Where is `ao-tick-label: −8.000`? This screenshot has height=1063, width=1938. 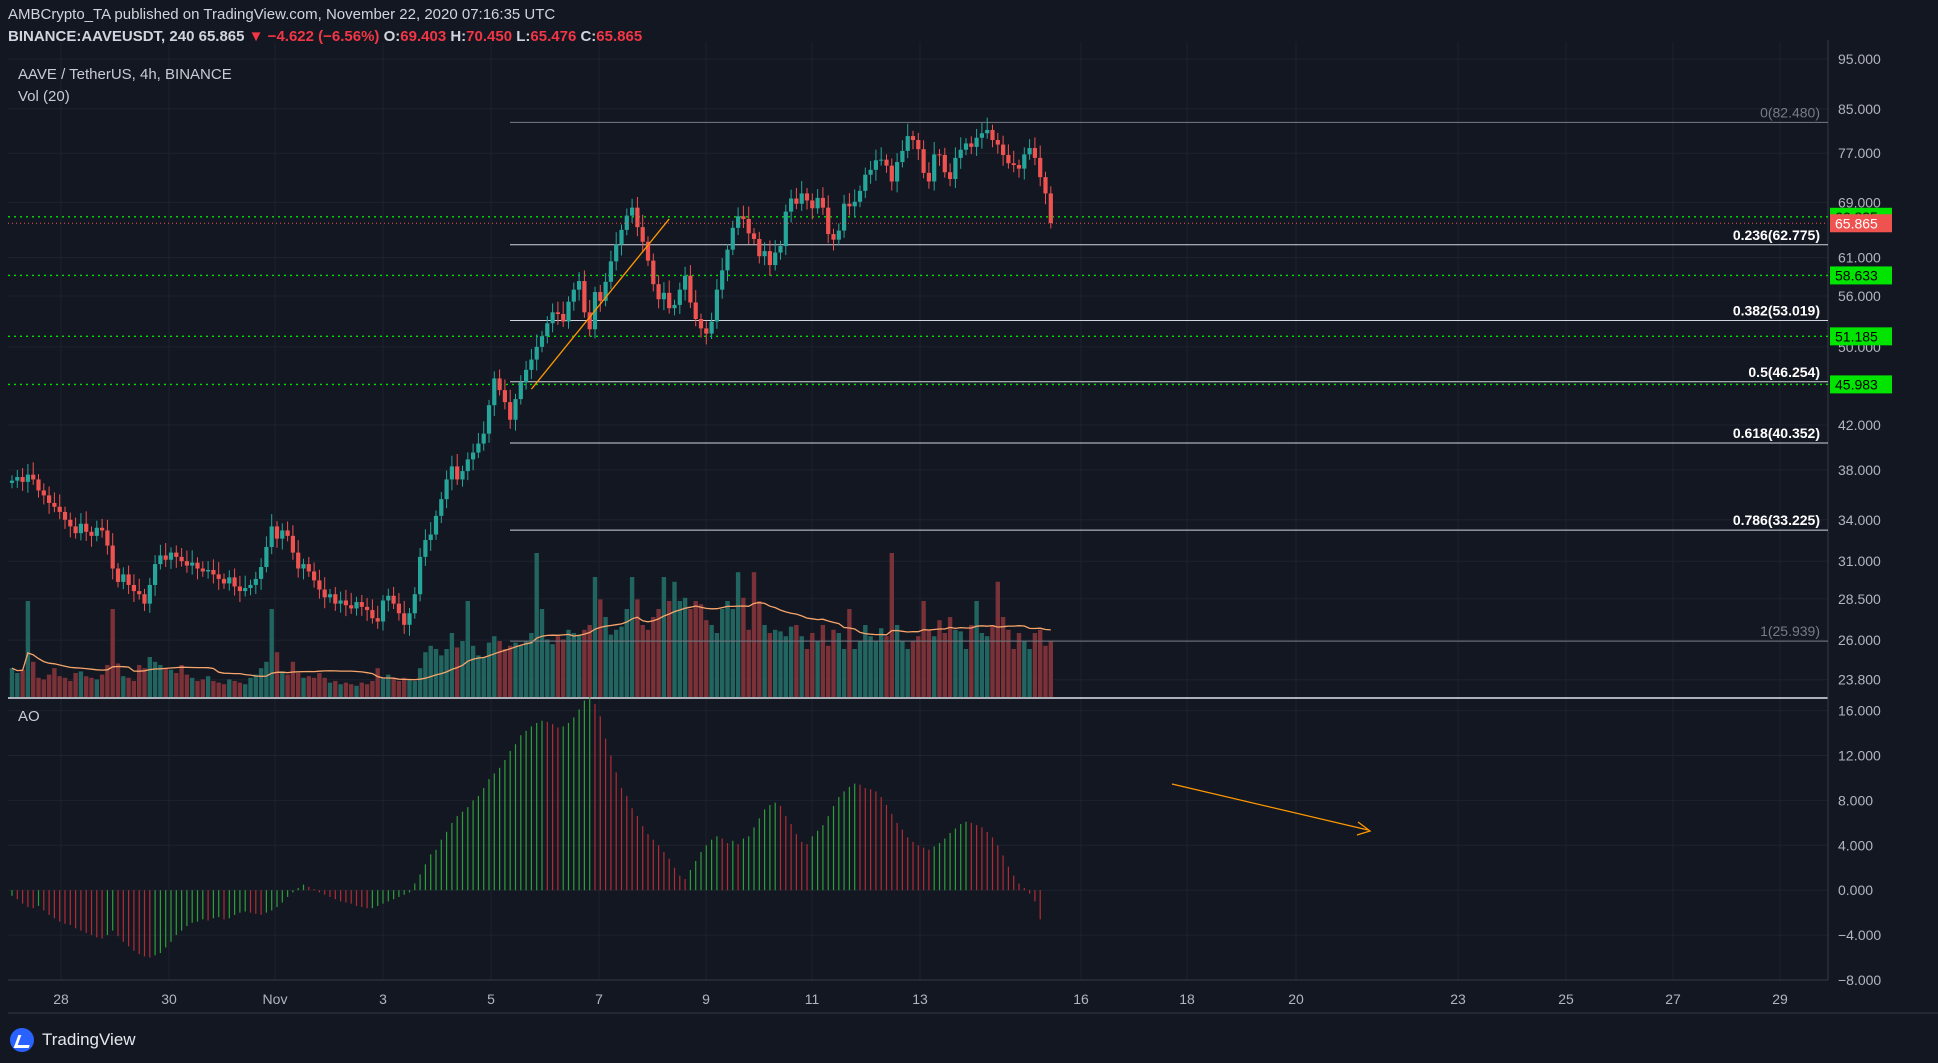 ao-tick-label: −8.000 is located at coordinates (1859, 980).